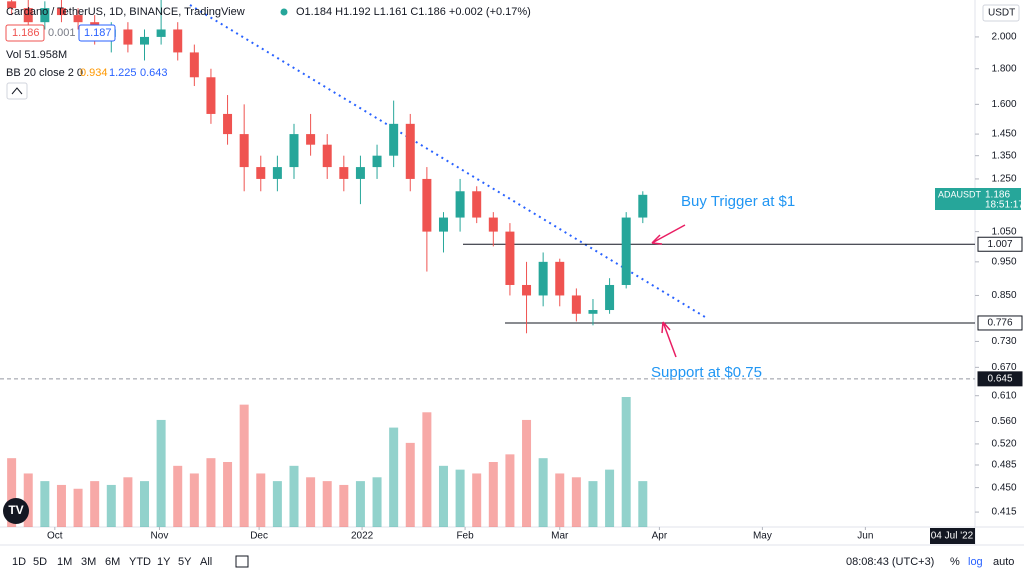  What do you see at coordinates (1003, 155) in the screenshot?
I see `y-tick-label: 1.350` at bounding box center [1003, 155].